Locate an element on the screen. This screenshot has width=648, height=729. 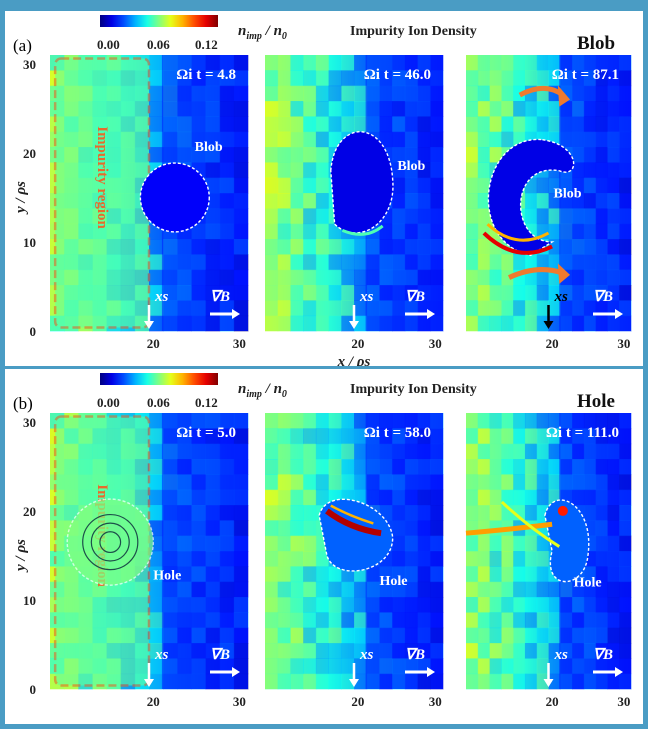
time-label: Ωi t = 58.0 is located at coordinates (397, 433).